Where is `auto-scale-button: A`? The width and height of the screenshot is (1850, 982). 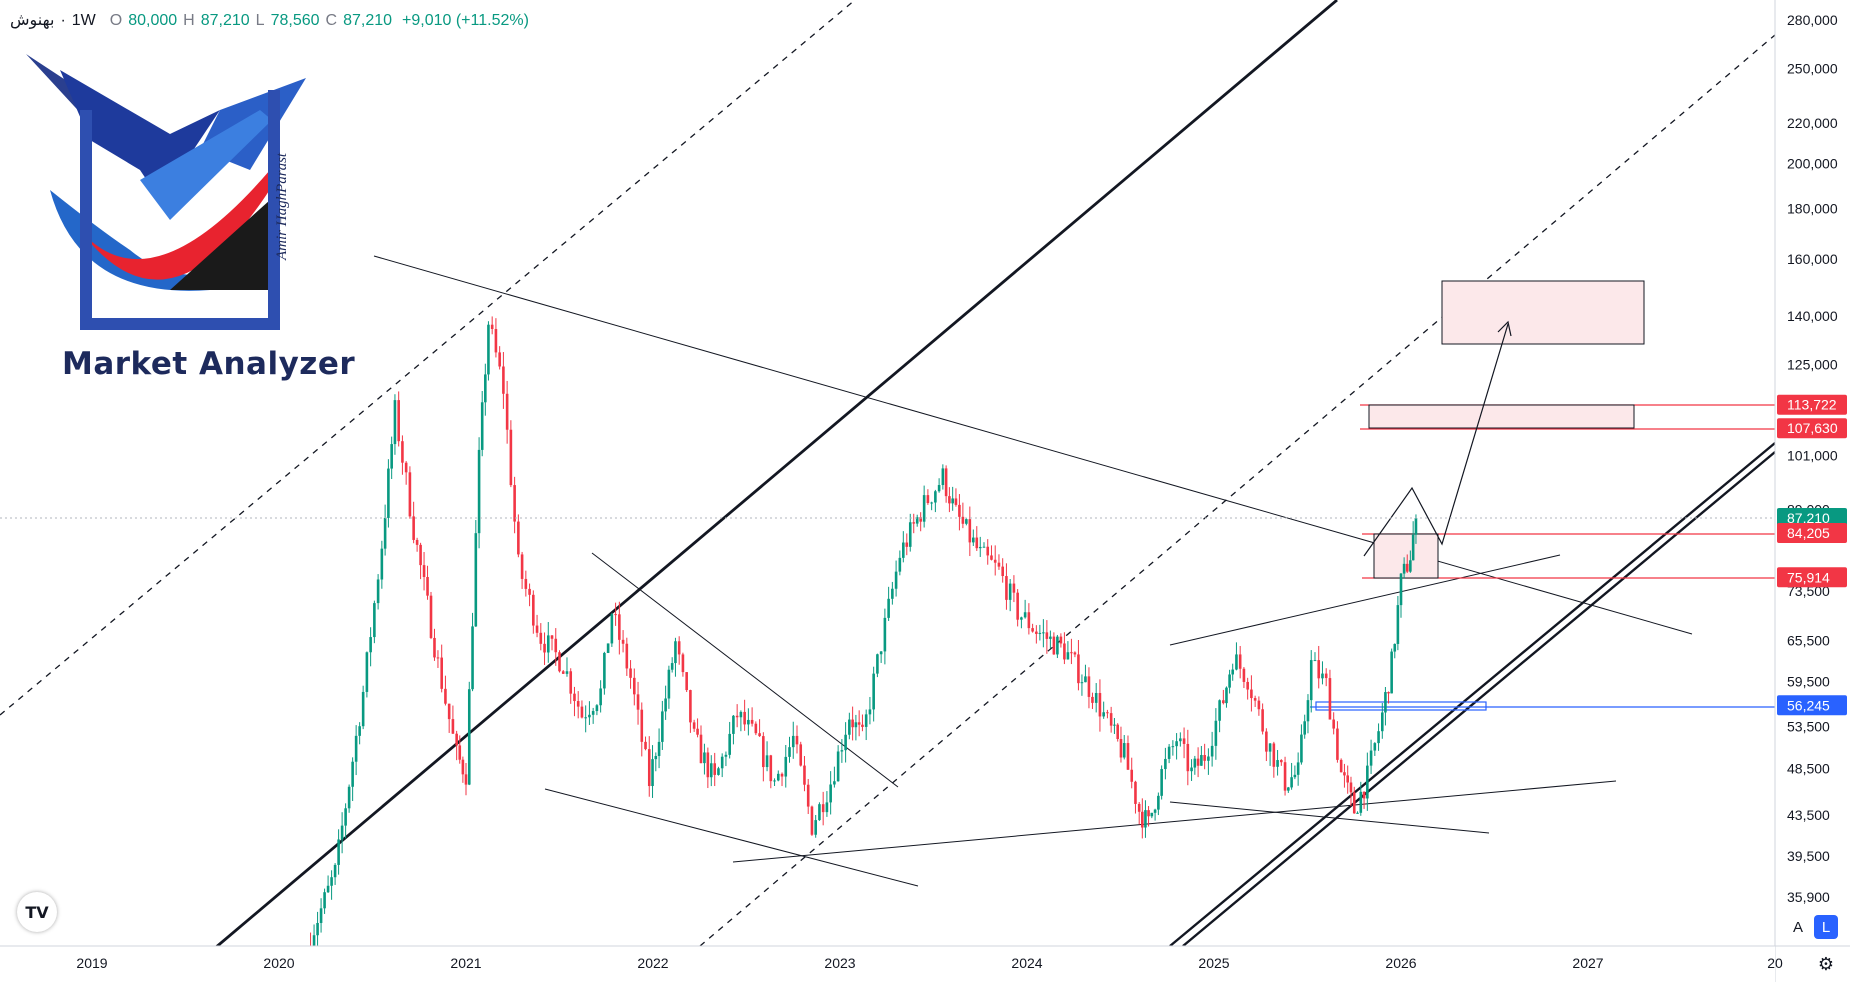 auto-scale-button: A is located at coordinates (1798, 927).